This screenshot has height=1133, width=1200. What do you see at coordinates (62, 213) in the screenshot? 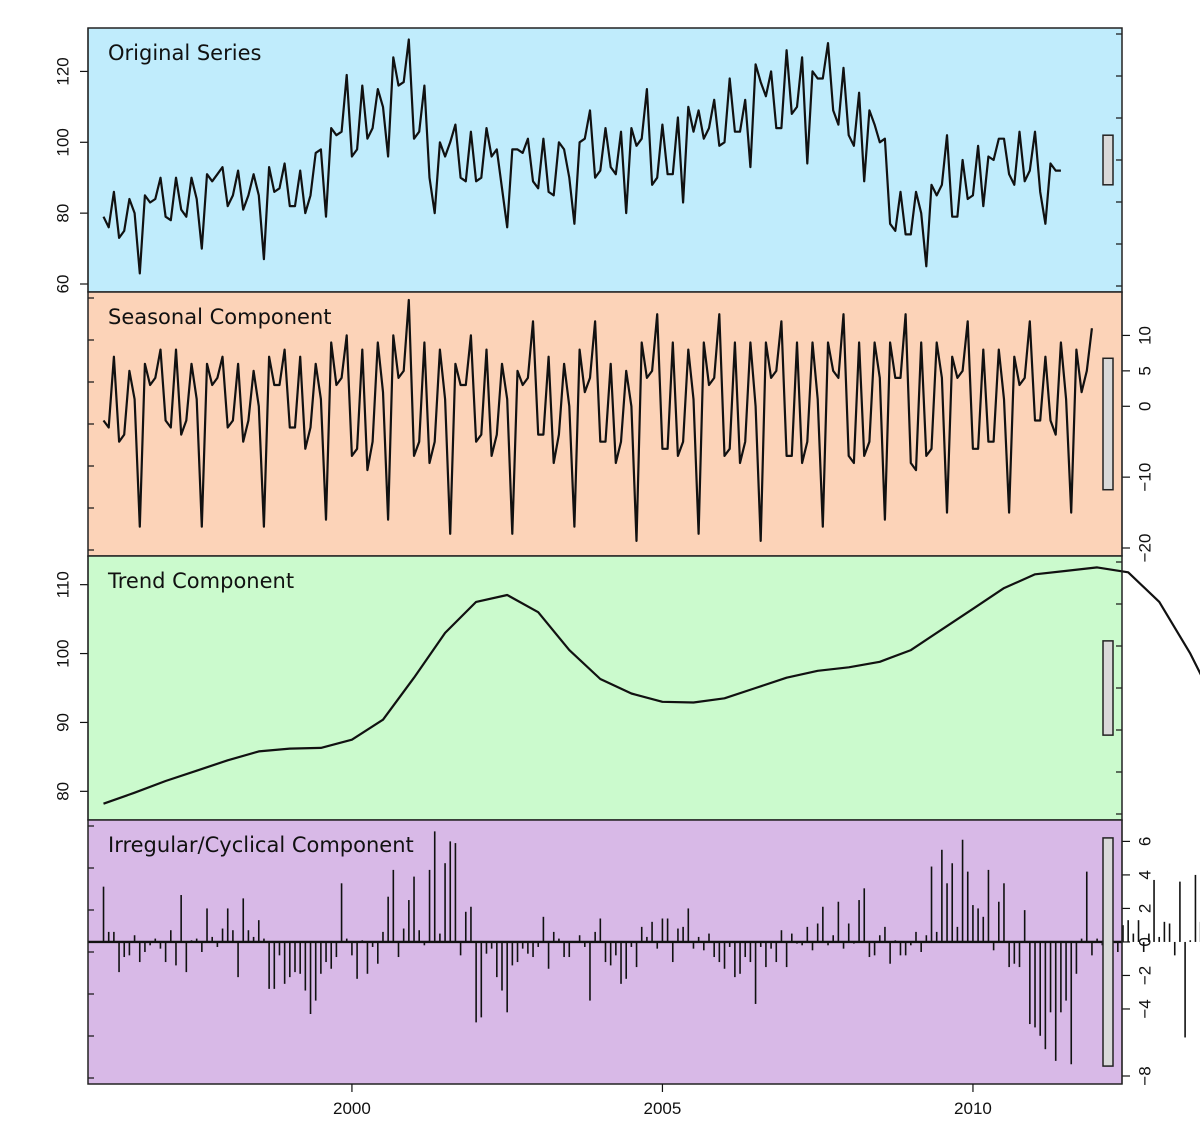
I see `original-series-y-tick-label: 80` at bounding box center [62, 213].